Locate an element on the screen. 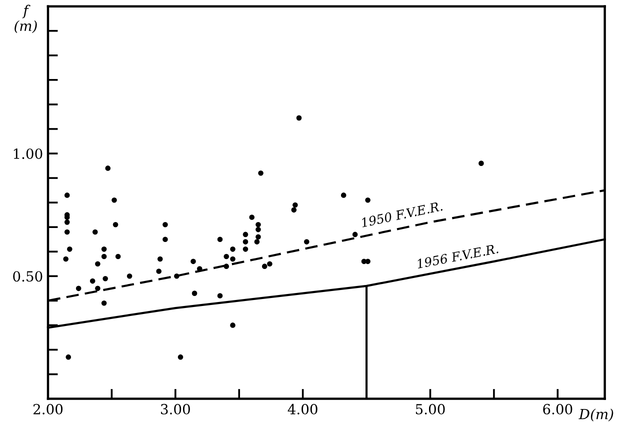 The image size is (640, 422). y-axis-title: f (m) is located at coordinates (25, 19).